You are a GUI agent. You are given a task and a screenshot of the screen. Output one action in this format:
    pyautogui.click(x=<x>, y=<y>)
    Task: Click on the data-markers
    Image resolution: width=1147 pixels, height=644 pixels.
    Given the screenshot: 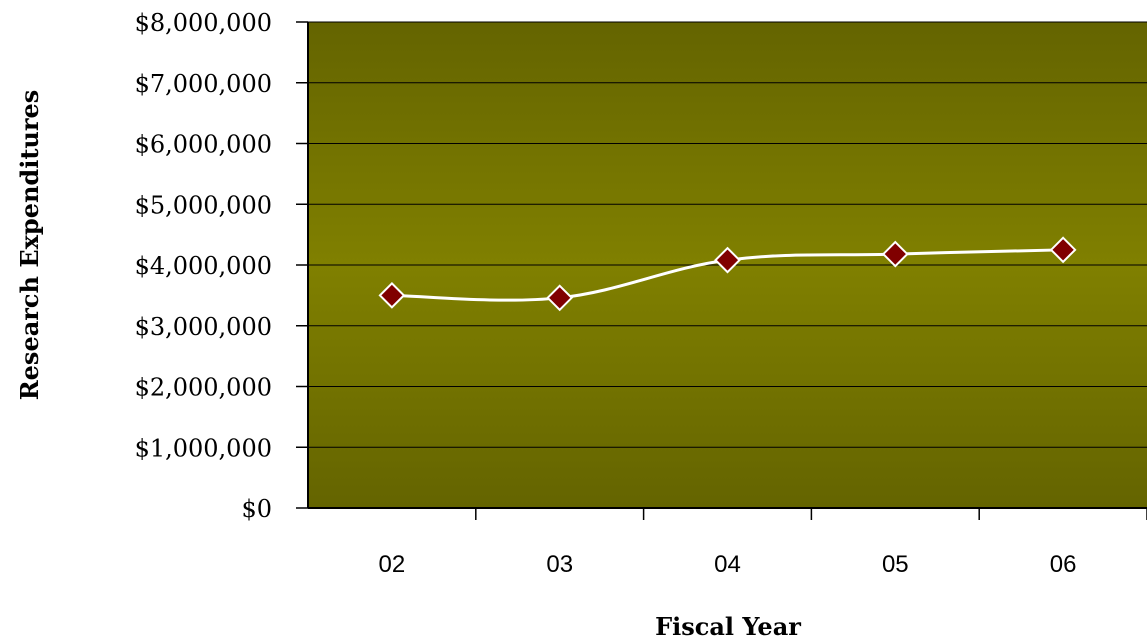 What is the action you would take?
    pyautogui.click(x=727, y=274)
    